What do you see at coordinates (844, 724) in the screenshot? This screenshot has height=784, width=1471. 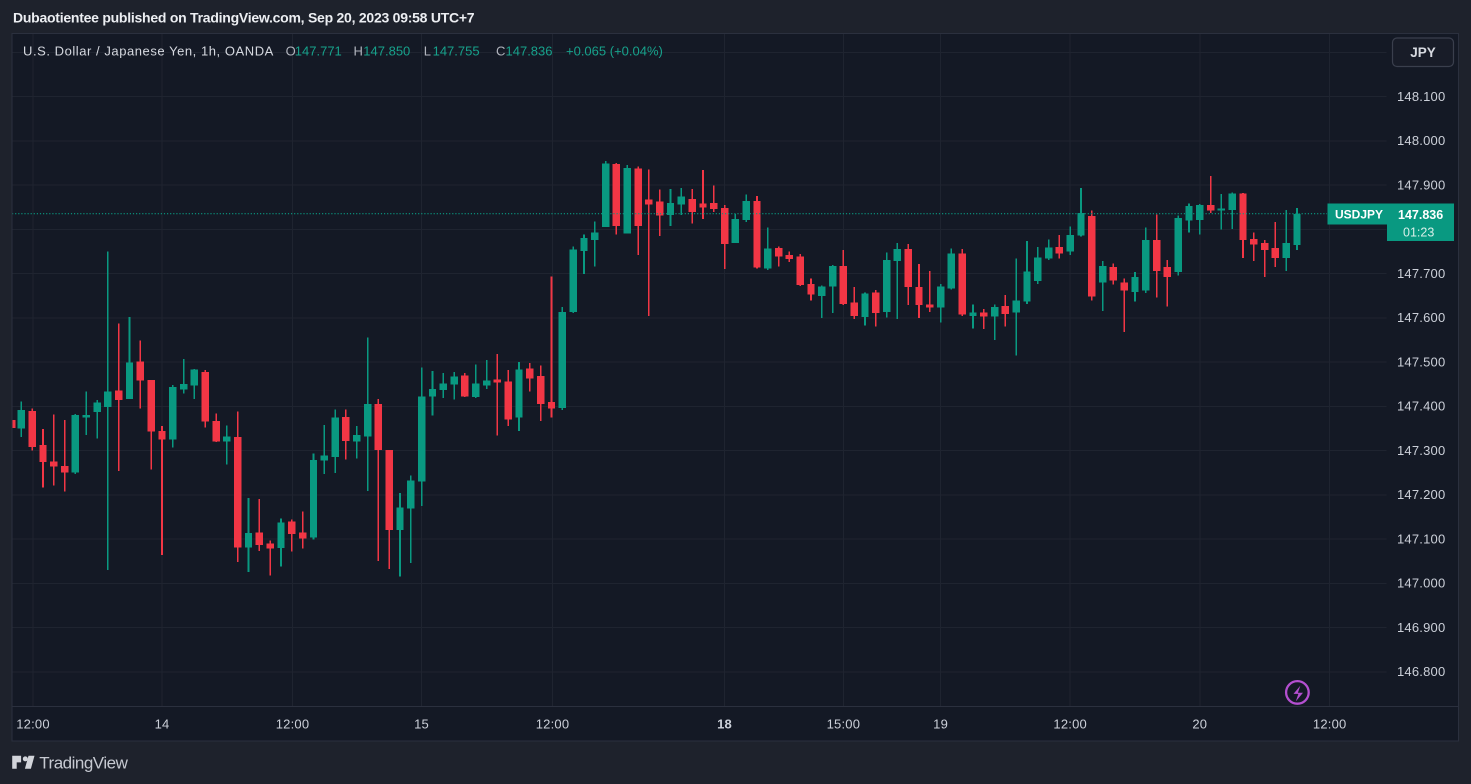 I see `svg-text: 15:00` at bounding box center [844, 724].